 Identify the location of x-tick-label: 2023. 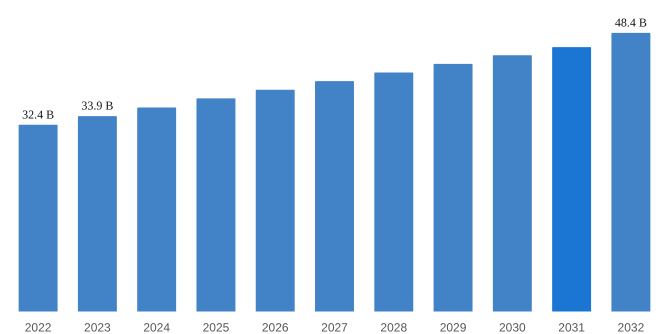
(98, 327).